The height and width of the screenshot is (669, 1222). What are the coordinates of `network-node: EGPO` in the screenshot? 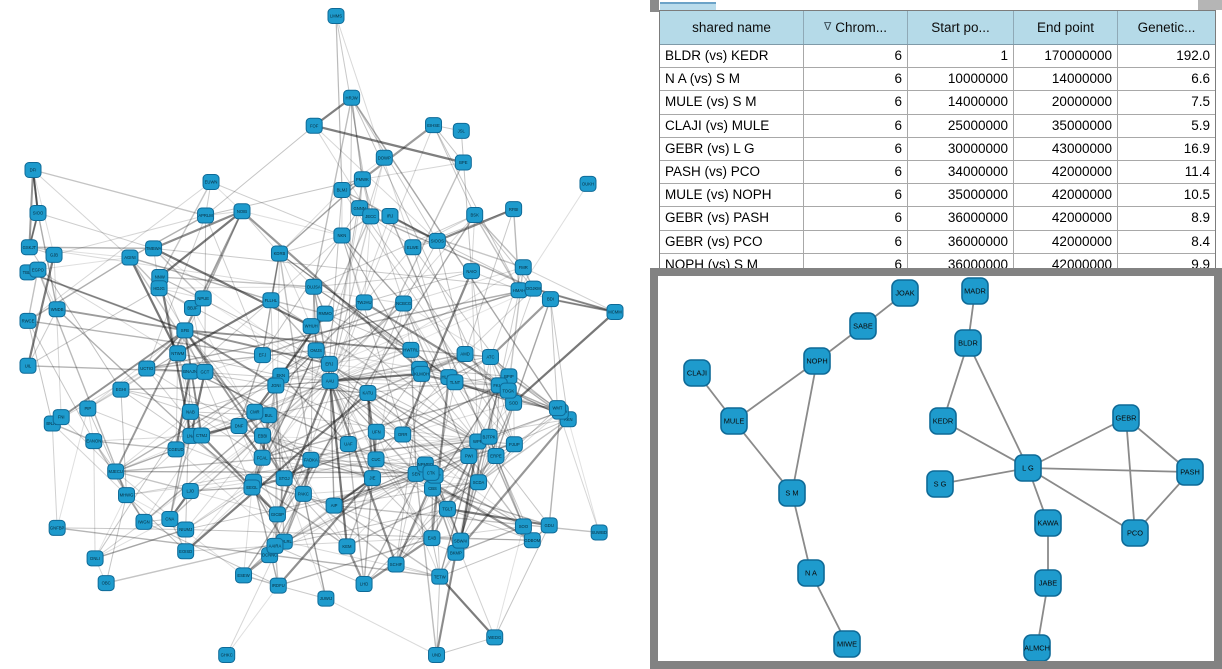 It's located at (38, 269).